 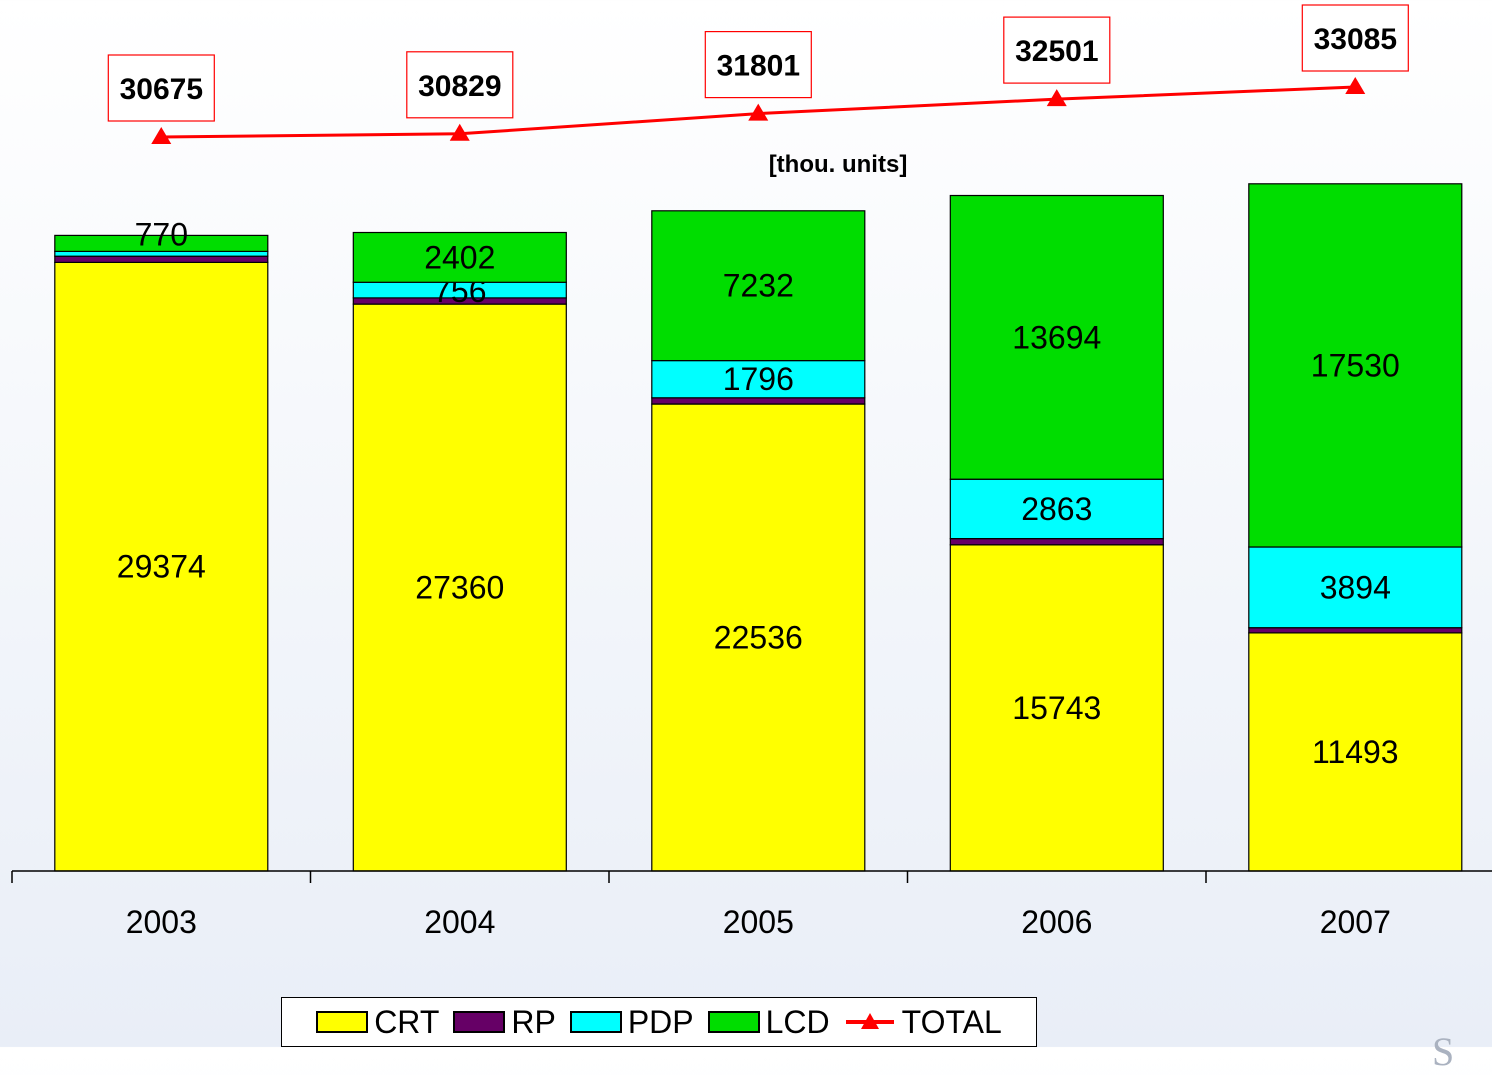 I want to click on total-line-layer: 30675 30829 31801 32501 33085, so click(x=758, y=74).